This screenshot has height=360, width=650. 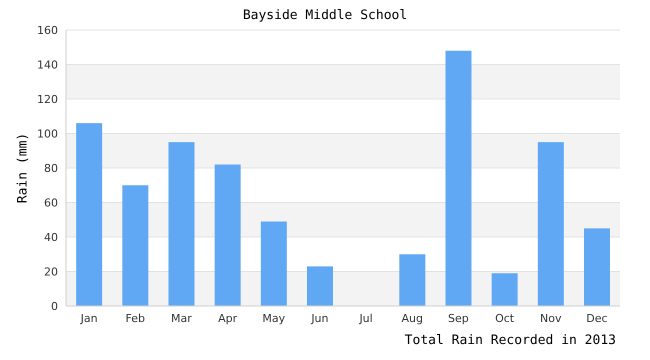 I want to click on x-tick-label: Oct, so click(x=505, y=318).